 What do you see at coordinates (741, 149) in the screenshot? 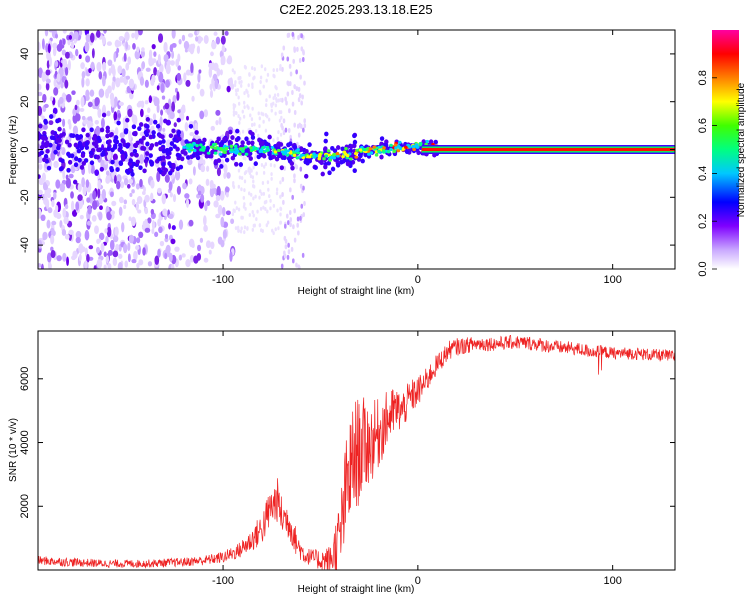
I see `colorbar-label: Normalized spectral amplitude` at bounding box center [741, 149].